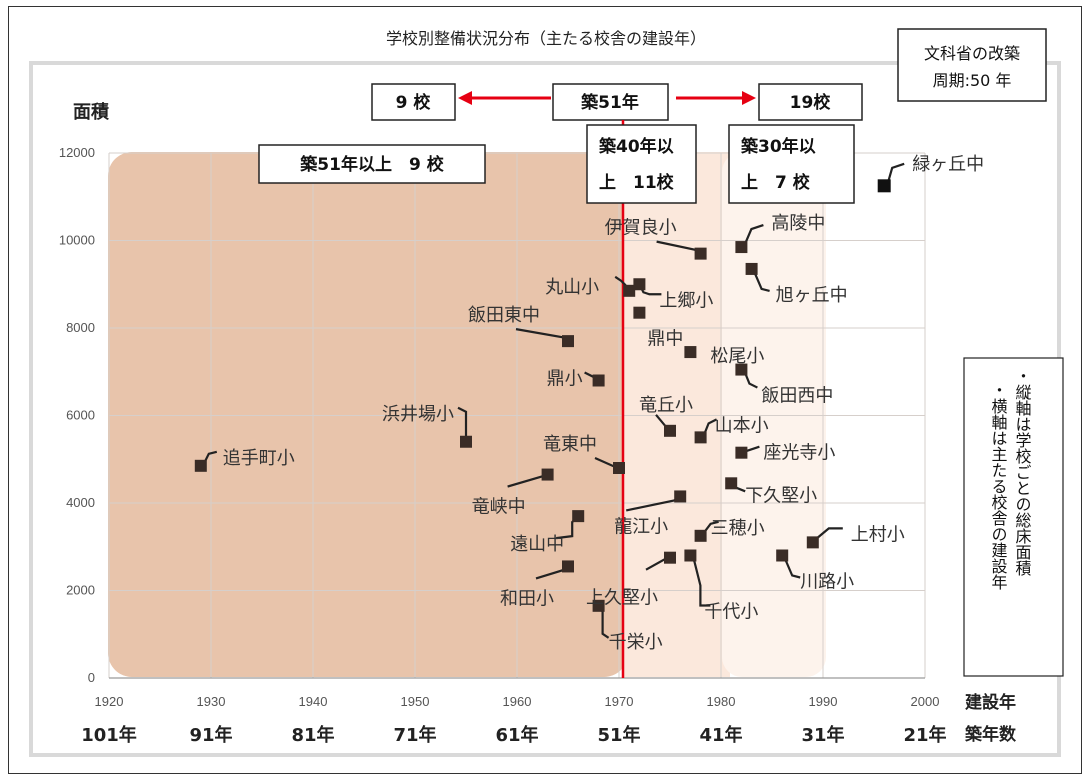  What do you see at coordinates (737, 356) in the screenshot?
I see `data-point-label: 松尾小` at bounding box center [737, 356].